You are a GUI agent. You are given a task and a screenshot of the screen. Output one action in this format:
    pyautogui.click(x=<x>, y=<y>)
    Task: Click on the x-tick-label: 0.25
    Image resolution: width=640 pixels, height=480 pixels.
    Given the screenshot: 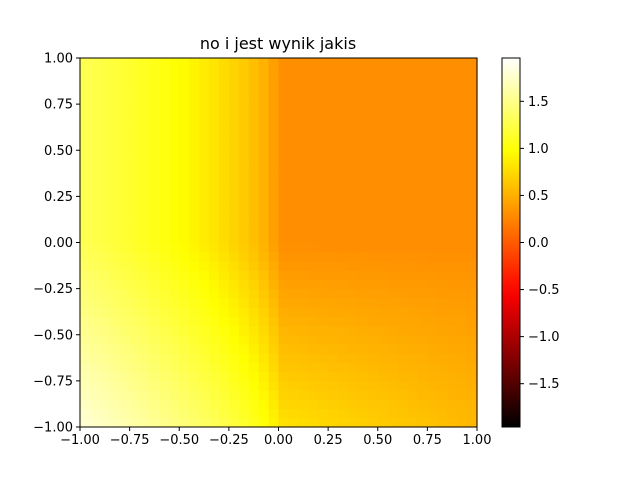 What is the action you would take?
    pyautogui.click(x=328, y=440)
    